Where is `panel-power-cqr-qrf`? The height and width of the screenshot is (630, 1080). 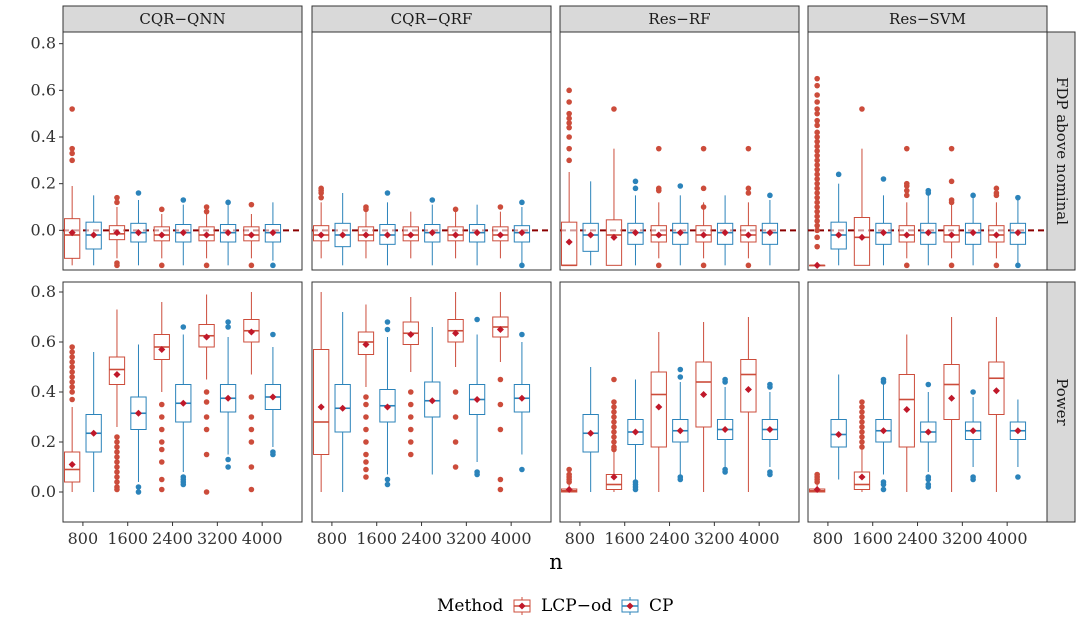
panel-power-cqr-qrf is located at coordinates (431, 402).